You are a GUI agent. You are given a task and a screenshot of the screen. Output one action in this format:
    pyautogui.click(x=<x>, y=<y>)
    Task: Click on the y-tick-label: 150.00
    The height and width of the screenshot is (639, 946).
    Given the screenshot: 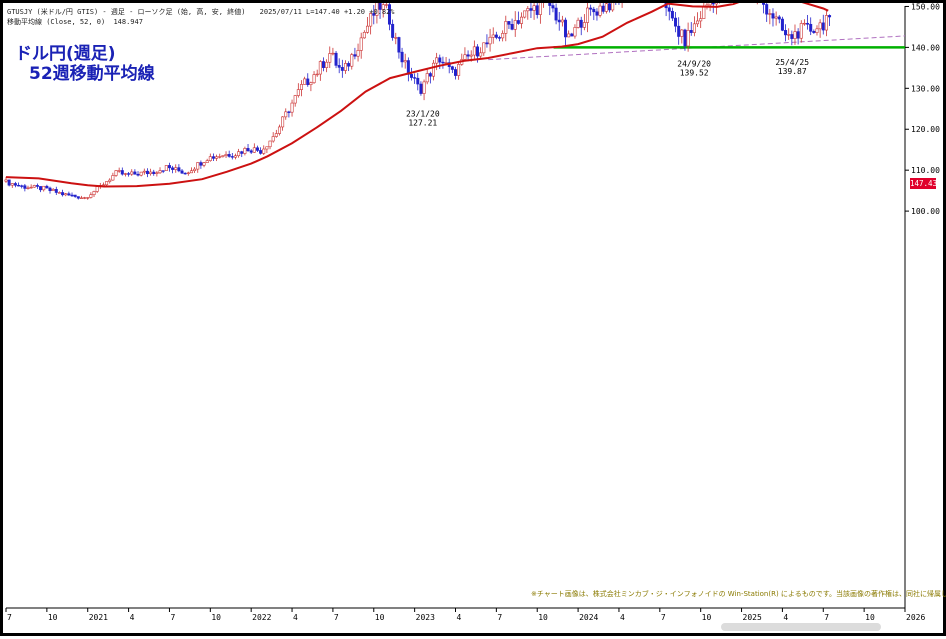 What is the action you would take?
    pyautogui.click(x=925, y=7)
    